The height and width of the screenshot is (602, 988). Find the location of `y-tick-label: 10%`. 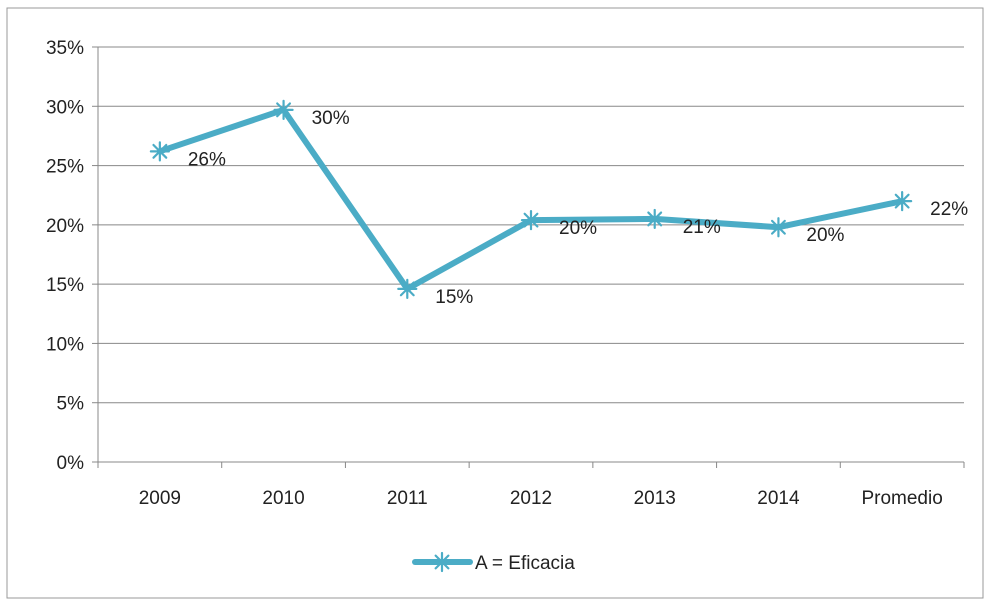

y-tick-label: 10% is located at coordinates (65, 344).